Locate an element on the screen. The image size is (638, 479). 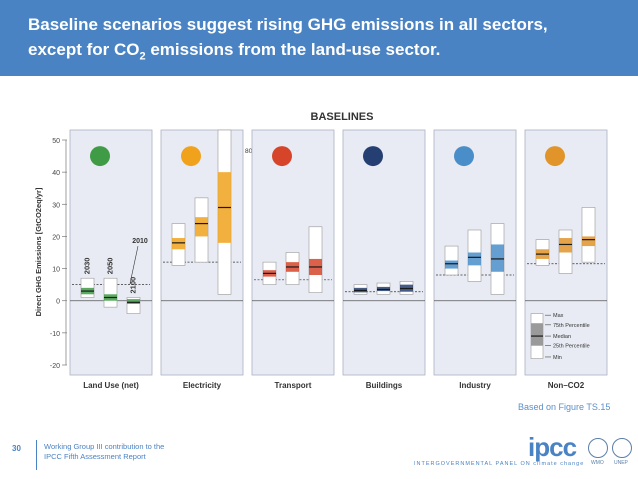
factory-icon is located at coordinates (464, 156).